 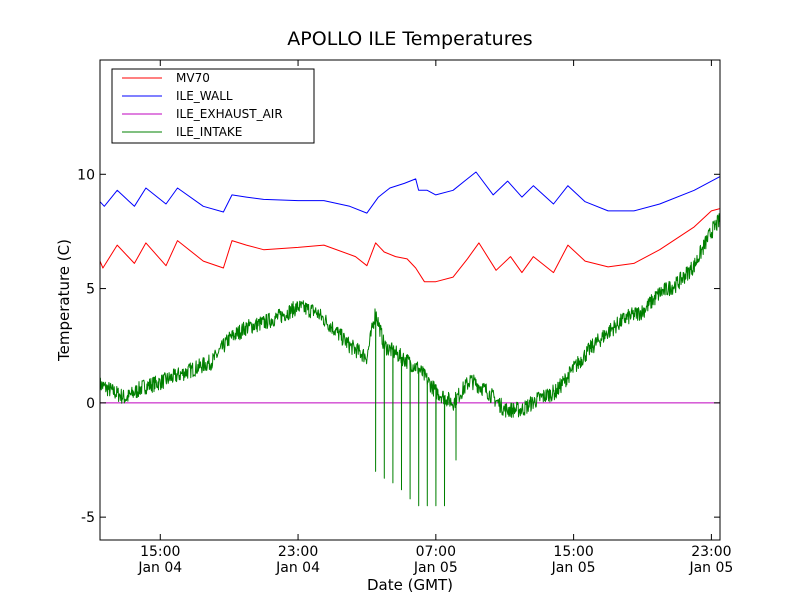 What do you see at coordinates (193, 78) in the screenshot?
I see `legend-label: MV70` at bounding box center [193, 78].